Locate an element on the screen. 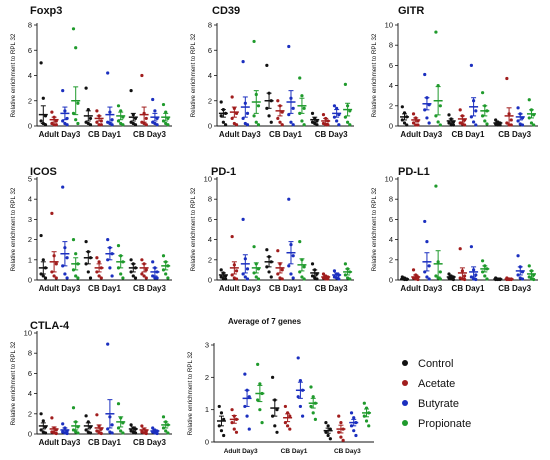 This screenshot has width=550, height=460. legend-label: Acetate is located at coordinates (436, 384).